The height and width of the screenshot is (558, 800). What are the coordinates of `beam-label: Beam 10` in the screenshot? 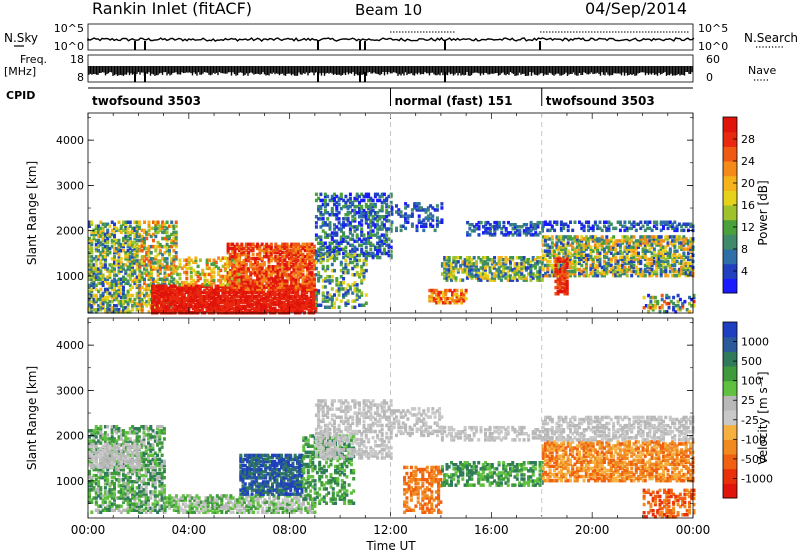 It's located at (388, 10).